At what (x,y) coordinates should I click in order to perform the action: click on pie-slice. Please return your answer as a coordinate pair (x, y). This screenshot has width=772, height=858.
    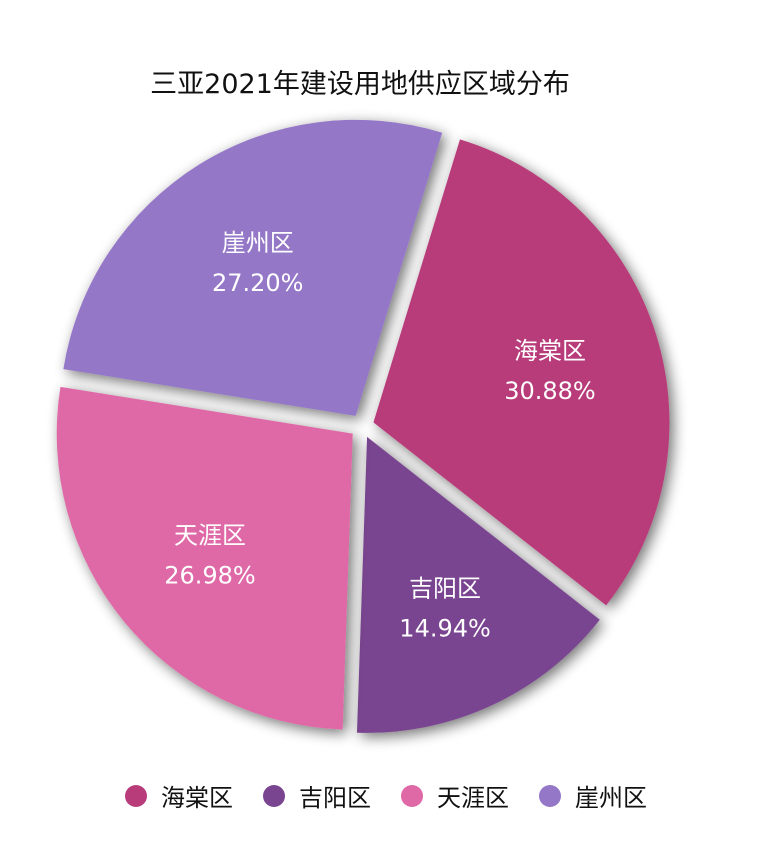
    Looking at the image, I should click on (478, 584).